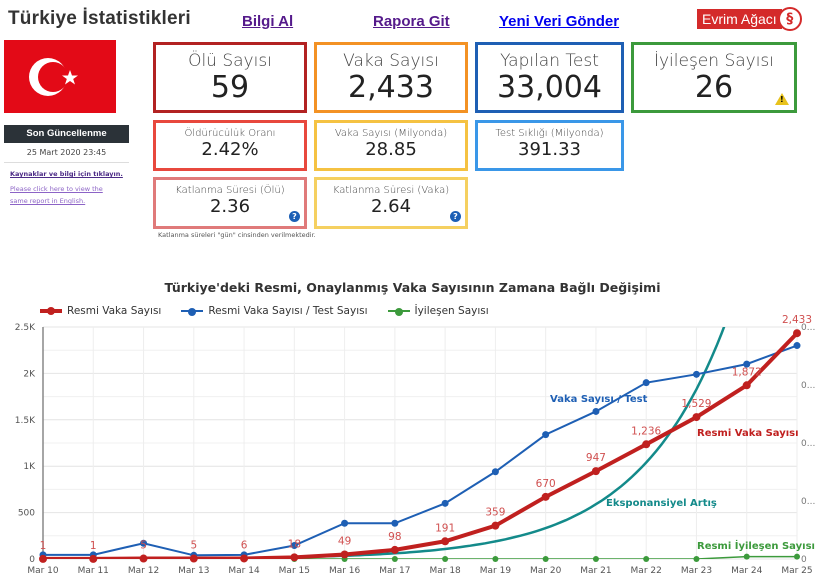 The image size is (825, 578). I want to click on info-link: Bilgi Al, so click(268, 21).